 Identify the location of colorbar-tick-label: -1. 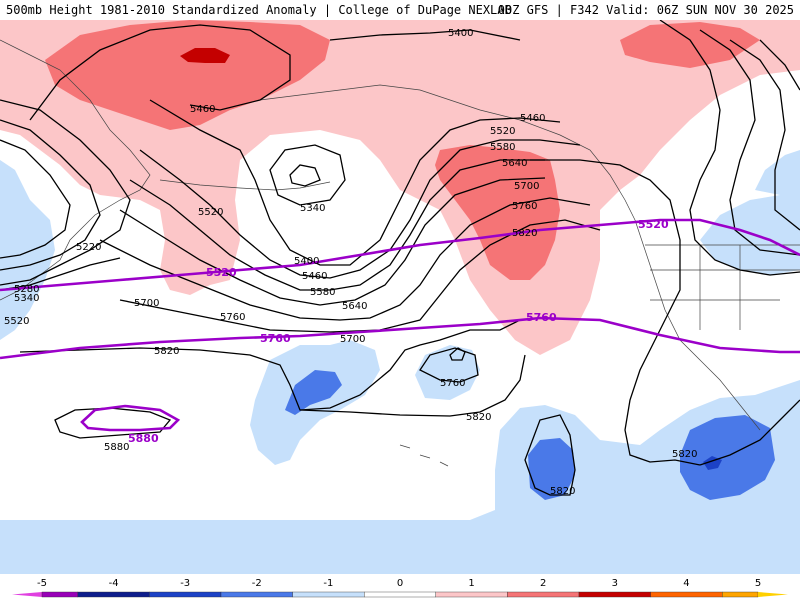
(328, 583).